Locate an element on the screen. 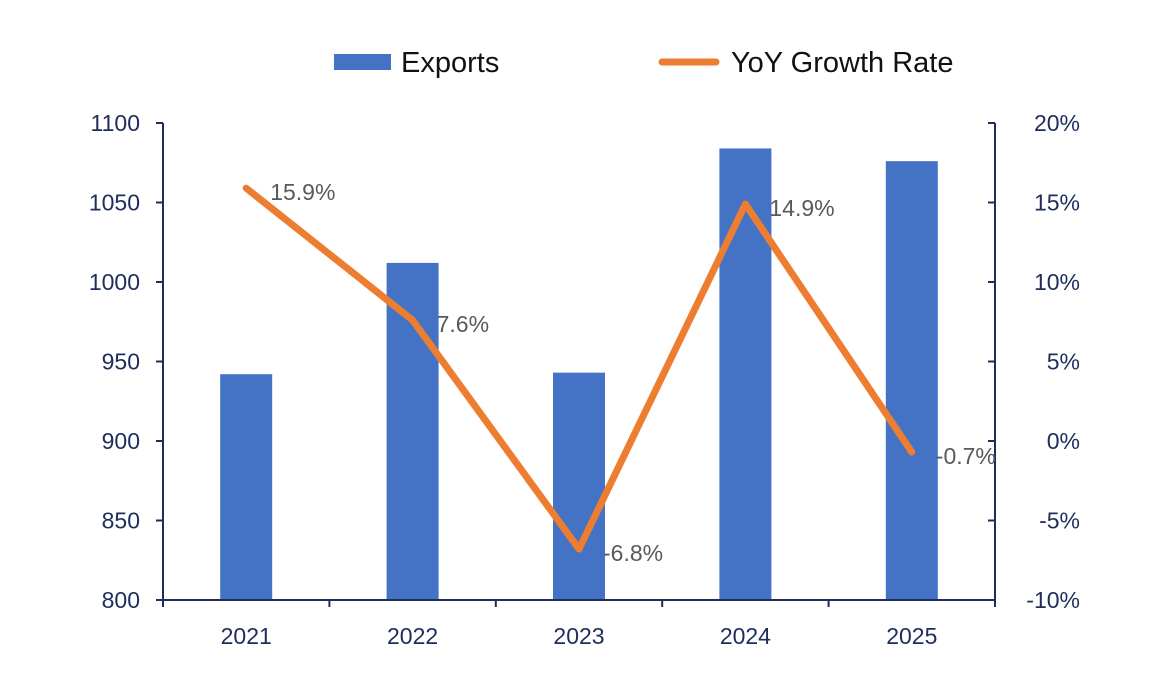  right-tick-label: 0% is located at coordinates (1063, 441).